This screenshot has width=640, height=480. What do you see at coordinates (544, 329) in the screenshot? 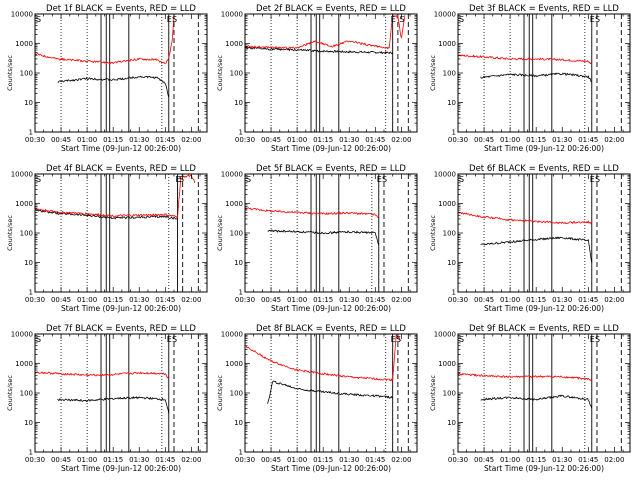
I see `chart-title: Det 9f BLACK = Events, RED = LLD` at bounding box center [544, 329].